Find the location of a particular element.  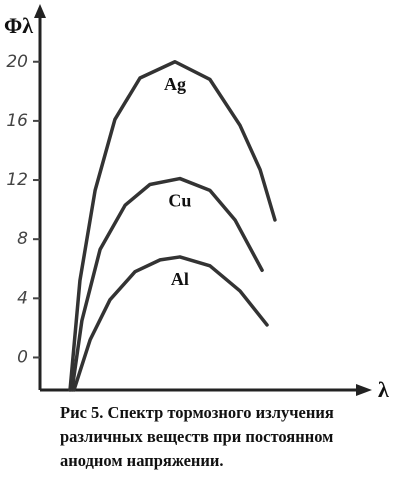

series-label: Ag is located at coordinates (175, 84).